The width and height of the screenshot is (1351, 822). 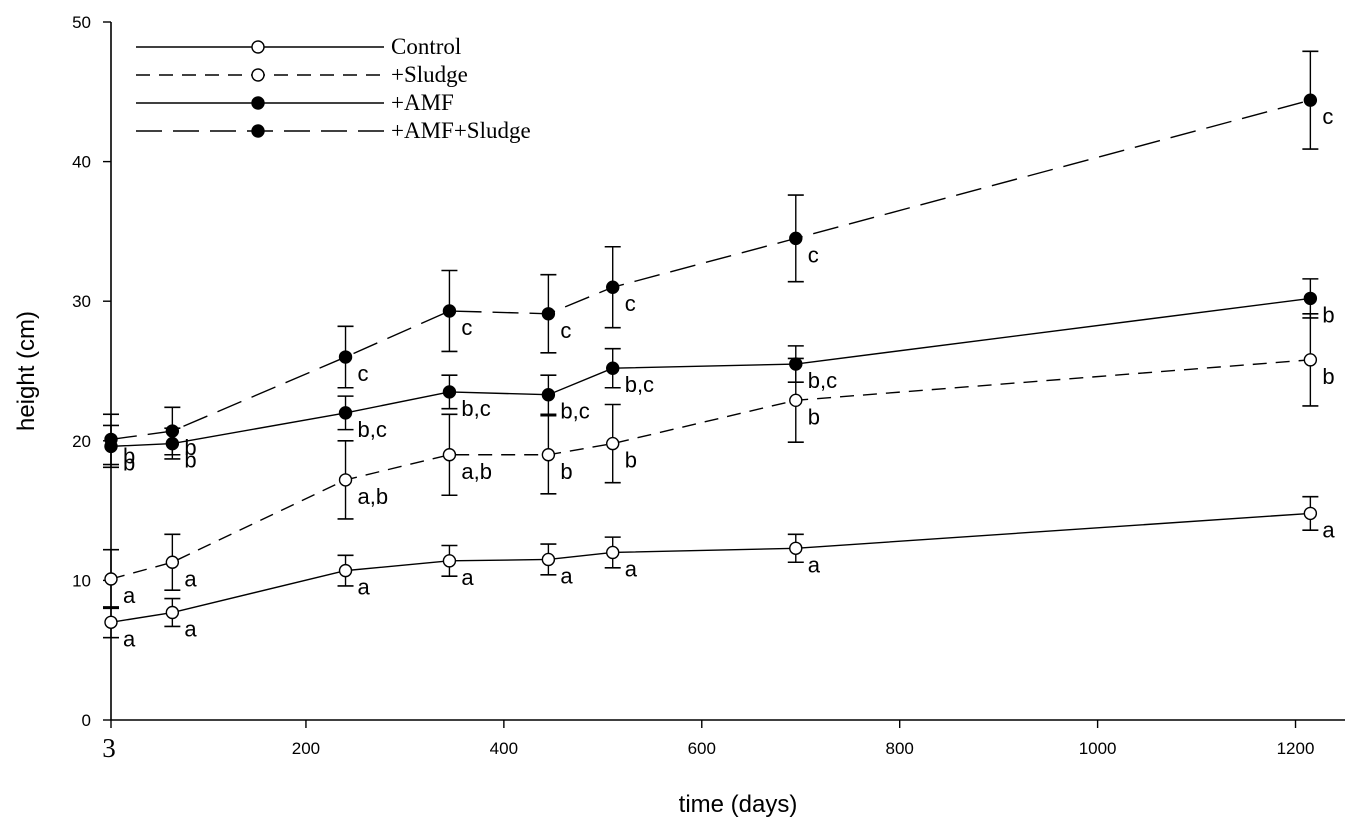 What do you see at coordinates (86, 720) in the screenshot?
I see `y-tick-label: 0` at bounding box center [86, 720].